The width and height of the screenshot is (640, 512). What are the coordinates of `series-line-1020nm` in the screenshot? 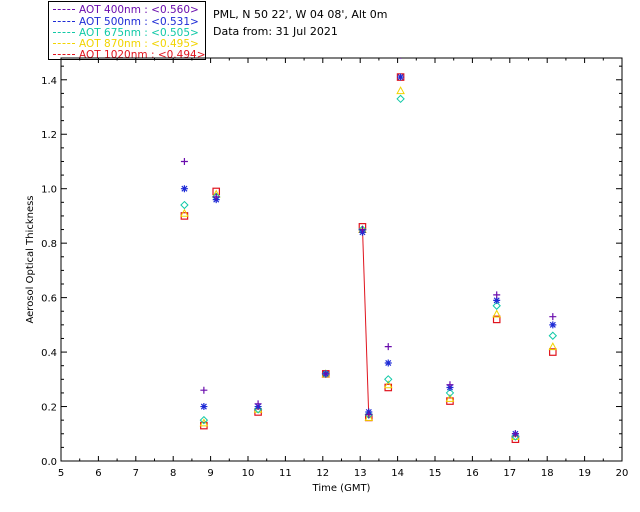 It's located at (365, 322).